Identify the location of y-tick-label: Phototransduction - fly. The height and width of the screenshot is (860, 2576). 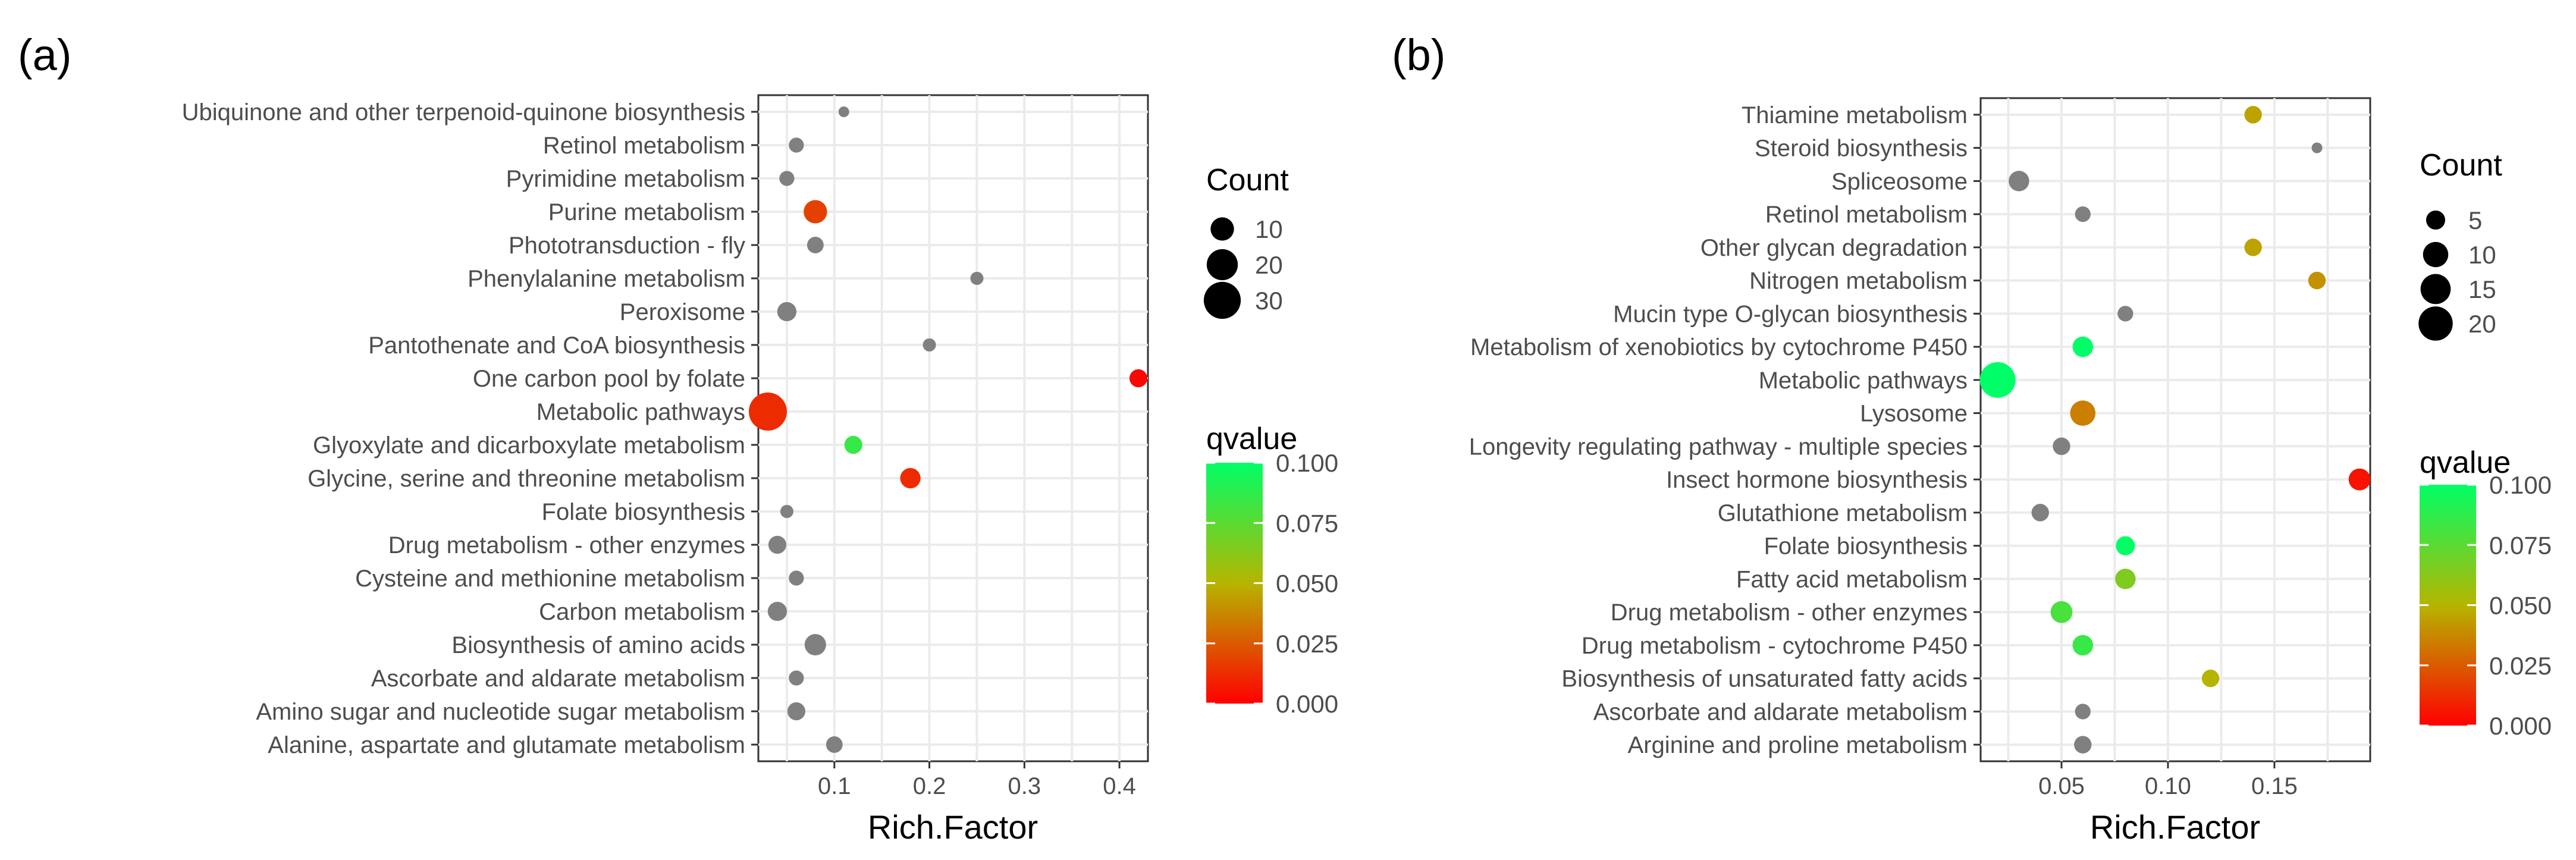
(627, 246).